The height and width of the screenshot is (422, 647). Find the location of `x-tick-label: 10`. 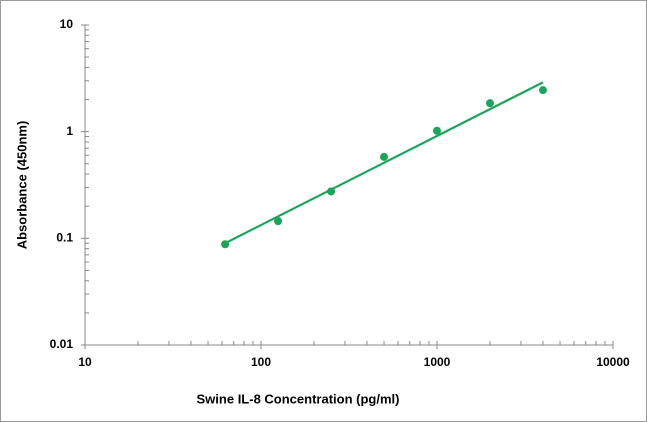

x-tick-label: 10 is located at coordinates (85, 362).